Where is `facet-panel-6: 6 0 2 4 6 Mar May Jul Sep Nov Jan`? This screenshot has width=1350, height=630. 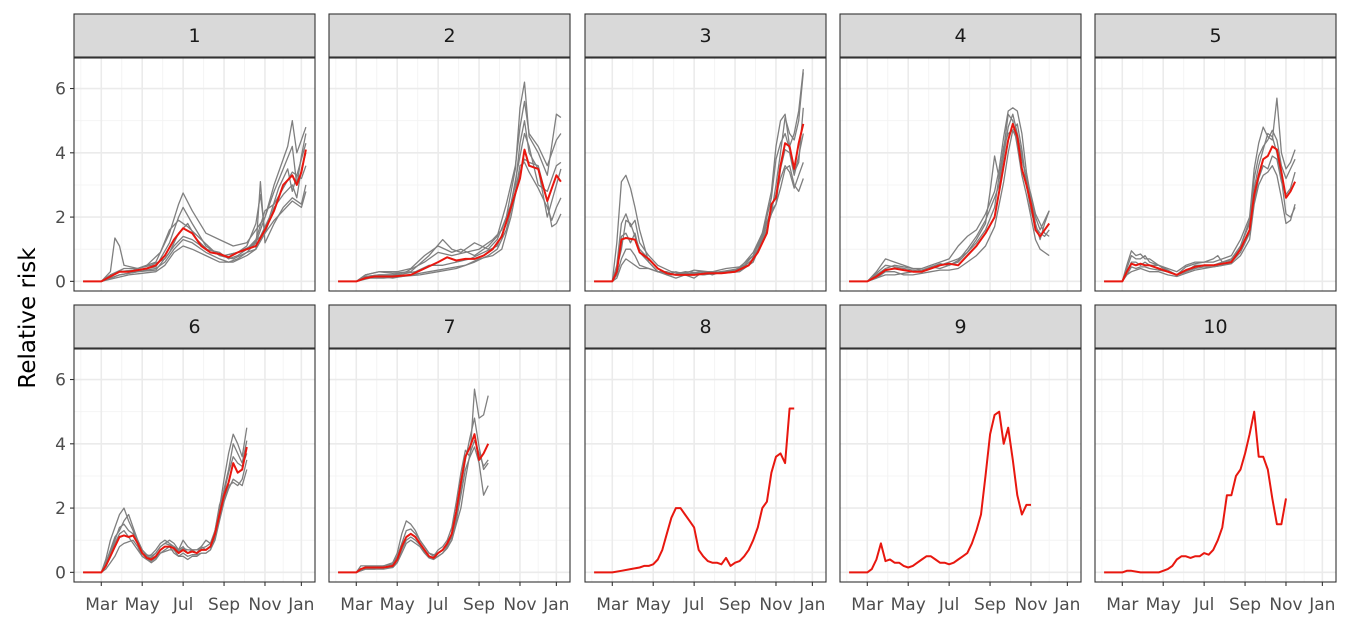
facet-panel-6: 6 0 2 4 6 Mar May Jul Sep Nov Jan is located at coordinates (185, 459).